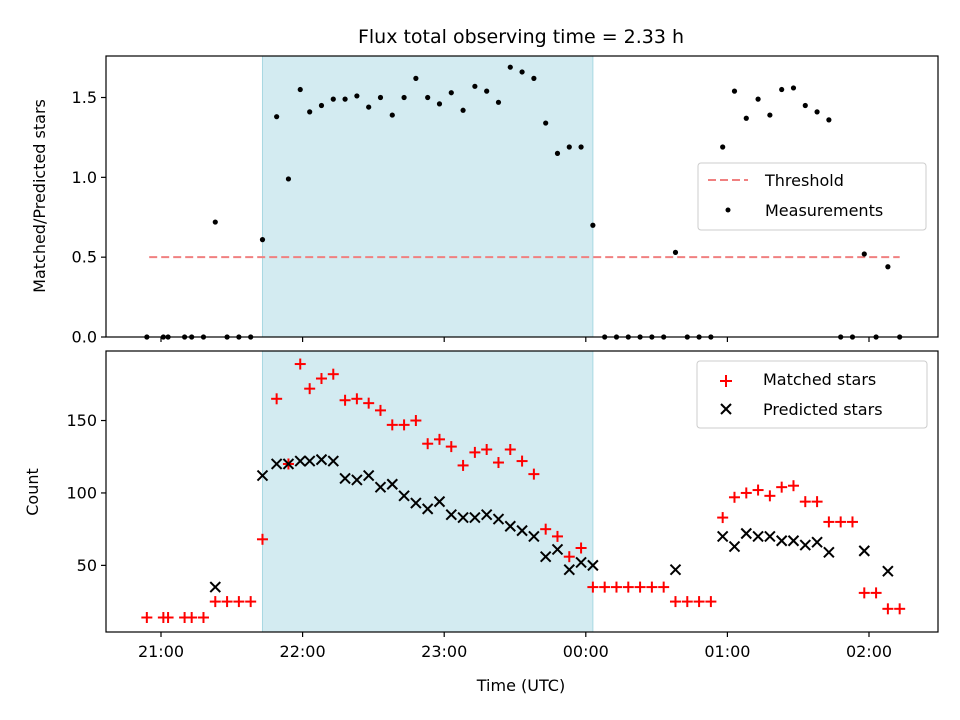 The image size is (960, 720). What do you see at coordinates (869, 651) in the screenshot?
I see `x-tick-label: 02:00` at bounding box center [869, 651].